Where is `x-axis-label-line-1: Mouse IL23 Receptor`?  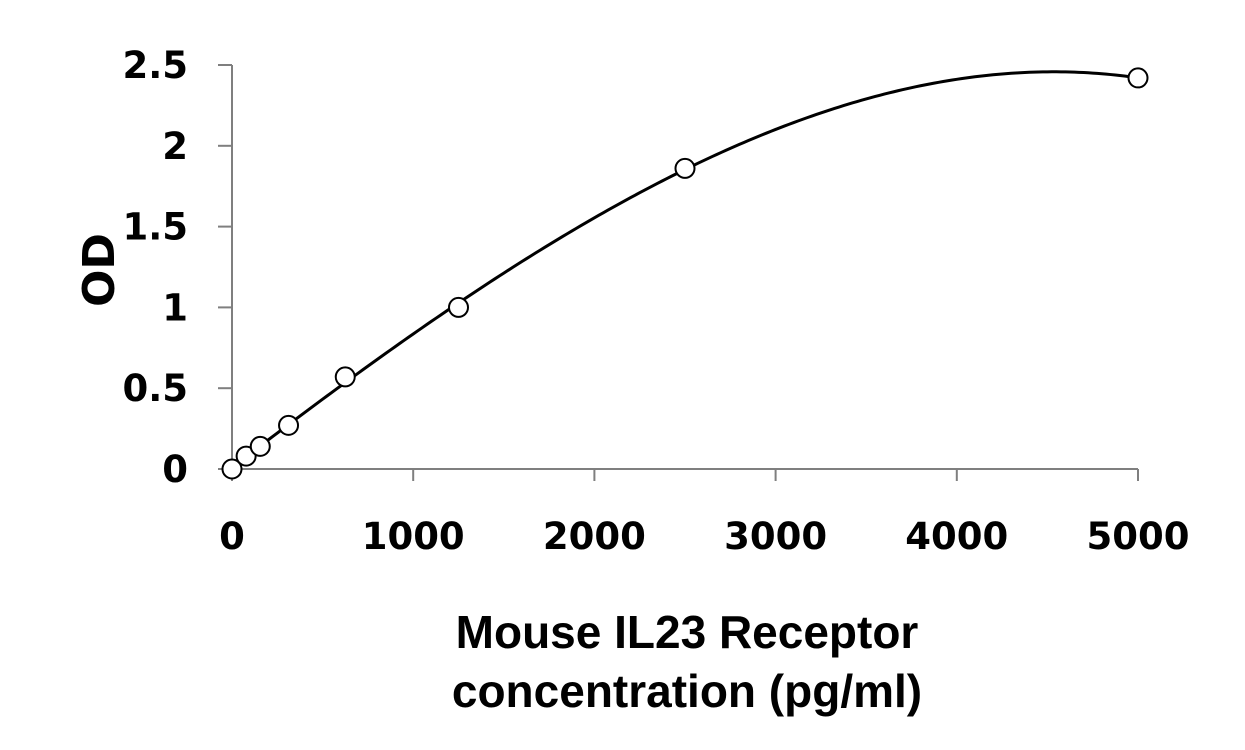
x-axis-label-line-1: Mouse IL23 Receptor is located at coordinates (687, 632).